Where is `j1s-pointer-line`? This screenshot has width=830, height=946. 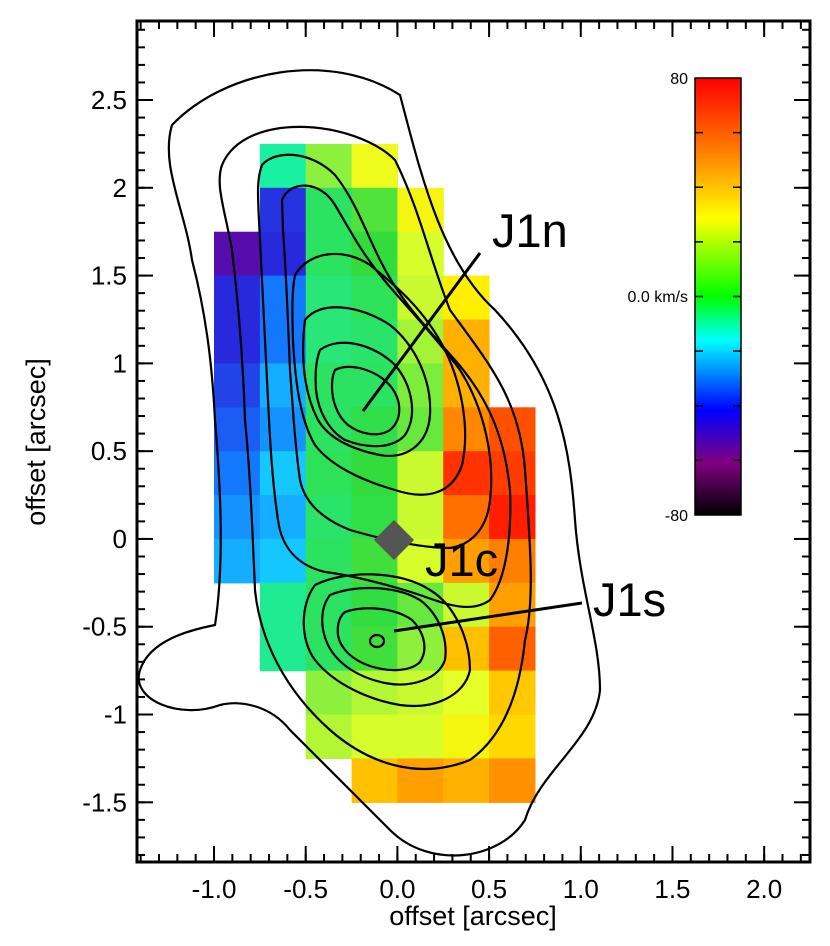
j1s-pointer-line is located at coordinates (488, 617).